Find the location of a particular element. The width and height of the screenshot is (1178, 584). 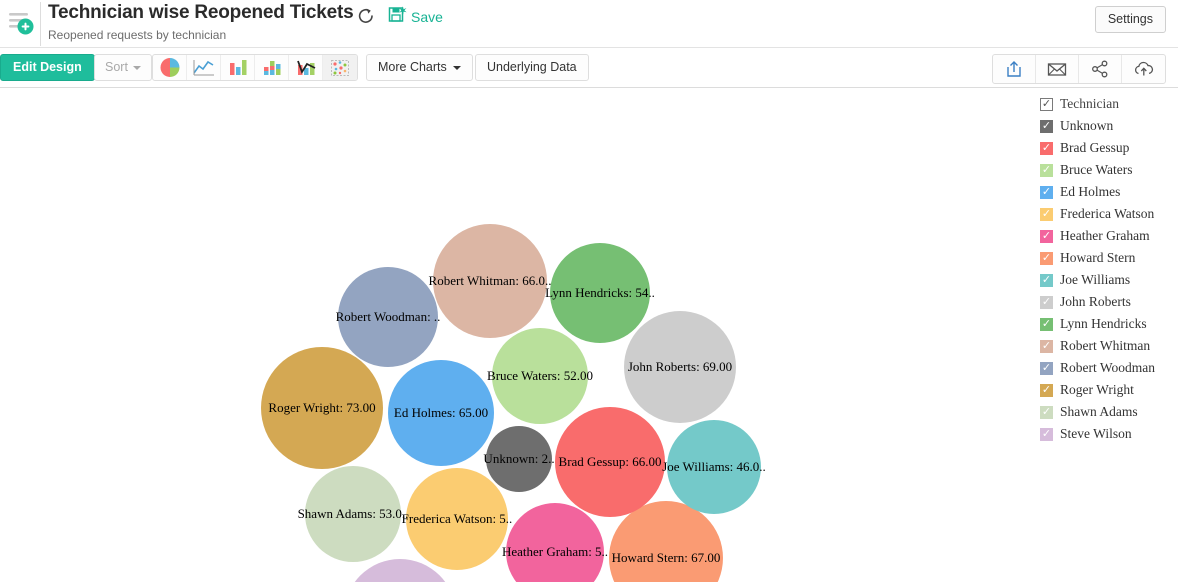

bubble-unknown is located at coordinates (519, 459).